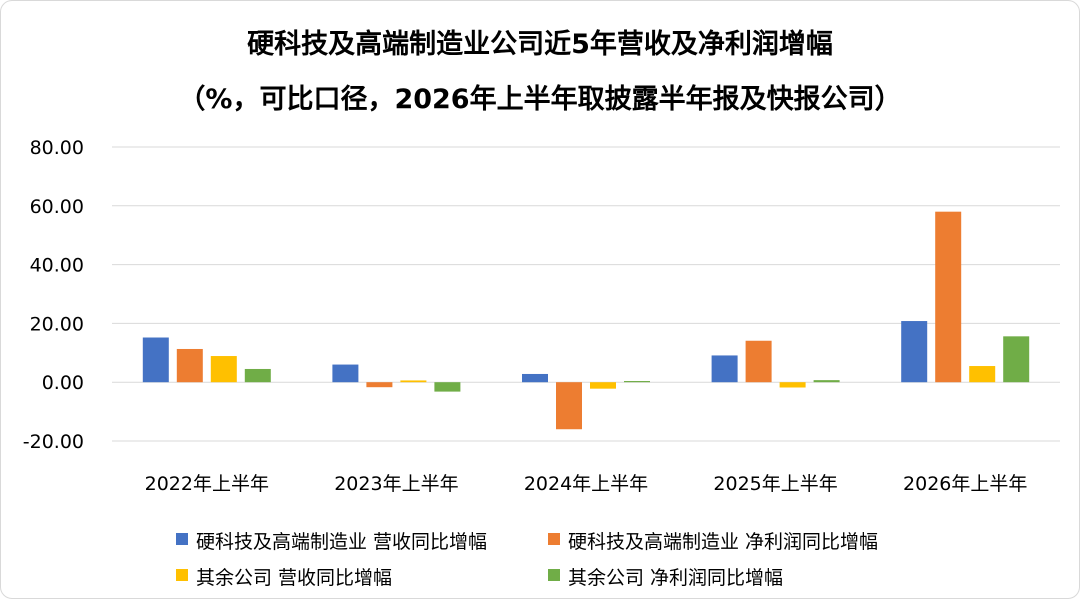 This screenshot has width=1080, height=599. I want to click on y-tick-label: 80.00, so click(57, 148).